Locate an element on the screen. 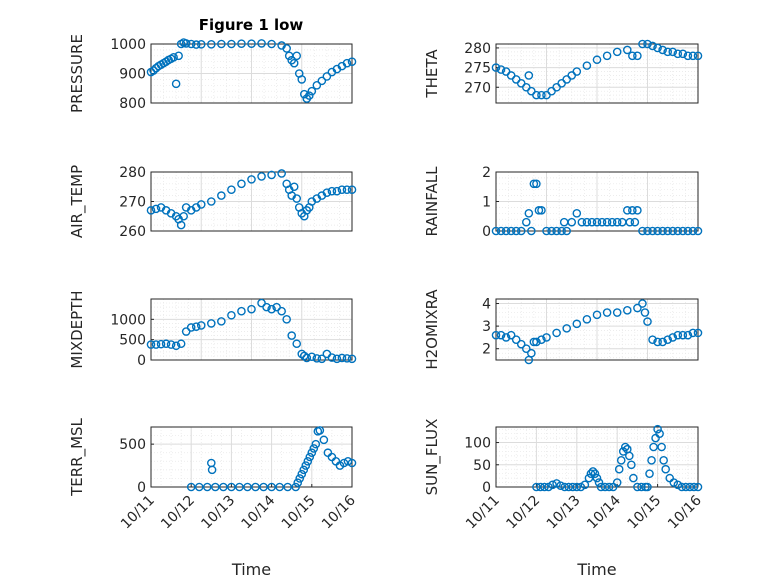 The image size is (778, 583). y-axis-label: SUN_FLUX is located at coordinates (432, 457).